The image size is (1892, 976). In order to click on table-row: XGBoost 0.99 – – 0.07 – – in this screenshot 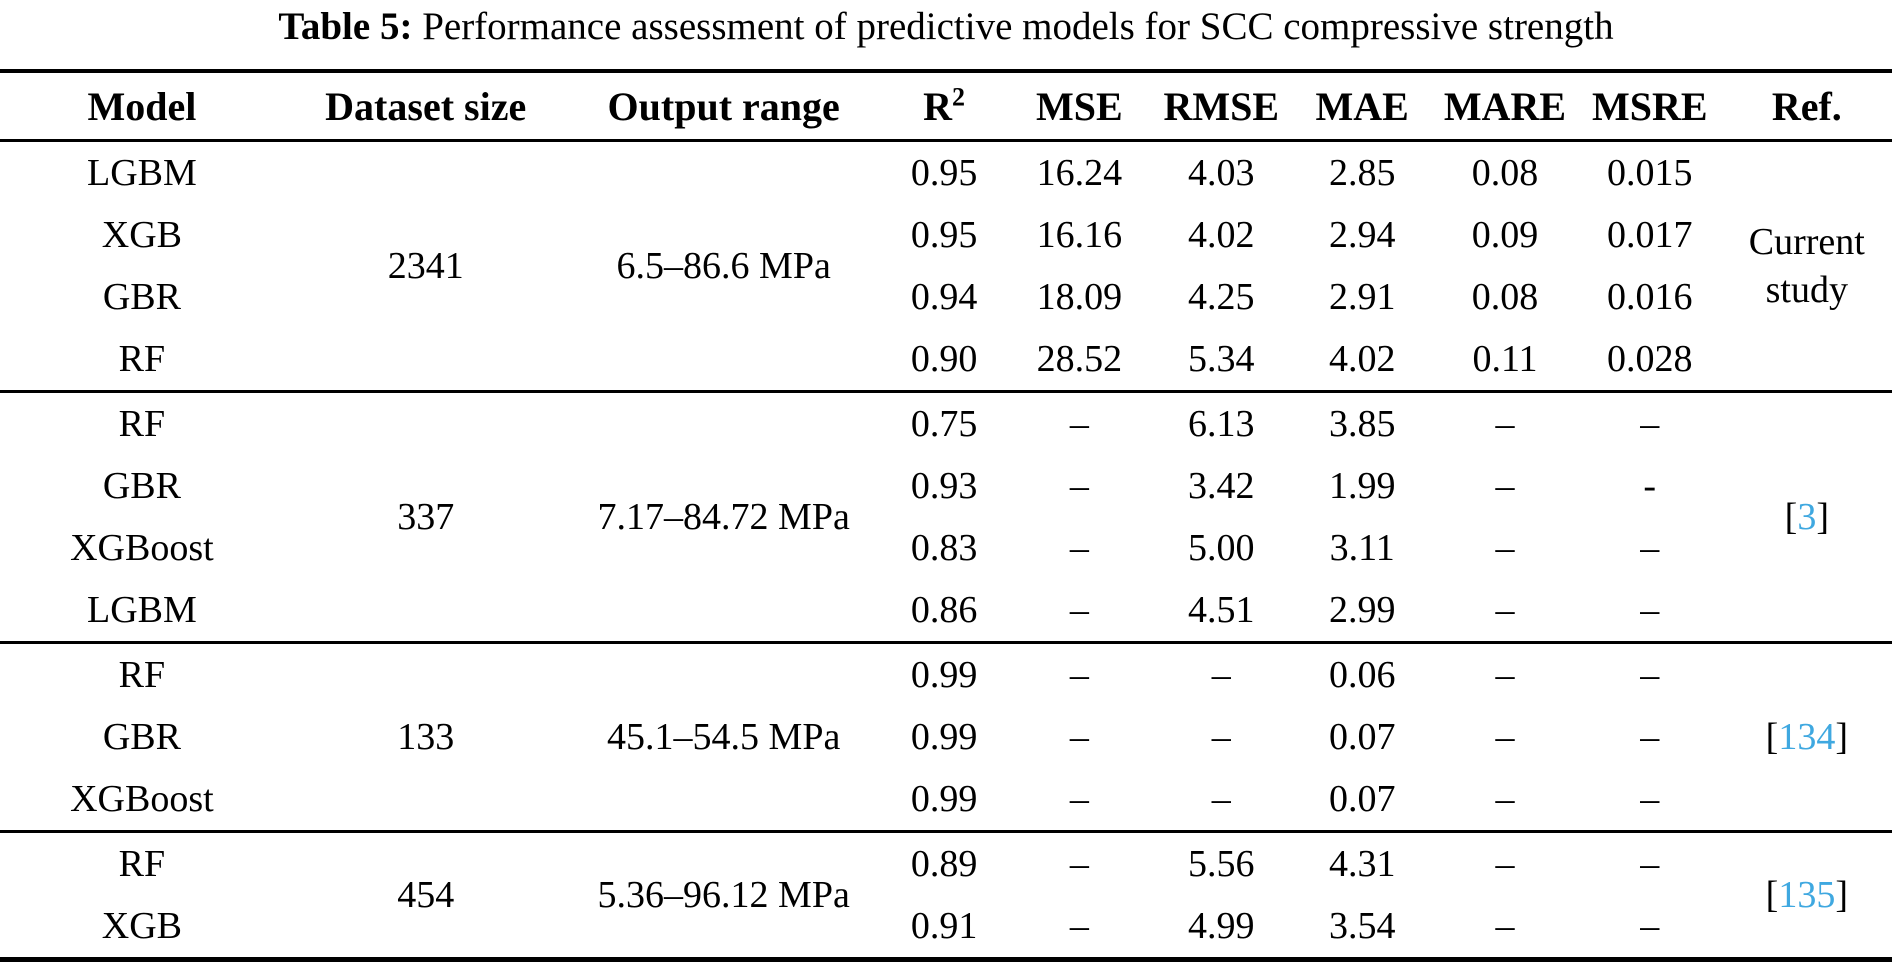, I will do `click(946, 800)`.